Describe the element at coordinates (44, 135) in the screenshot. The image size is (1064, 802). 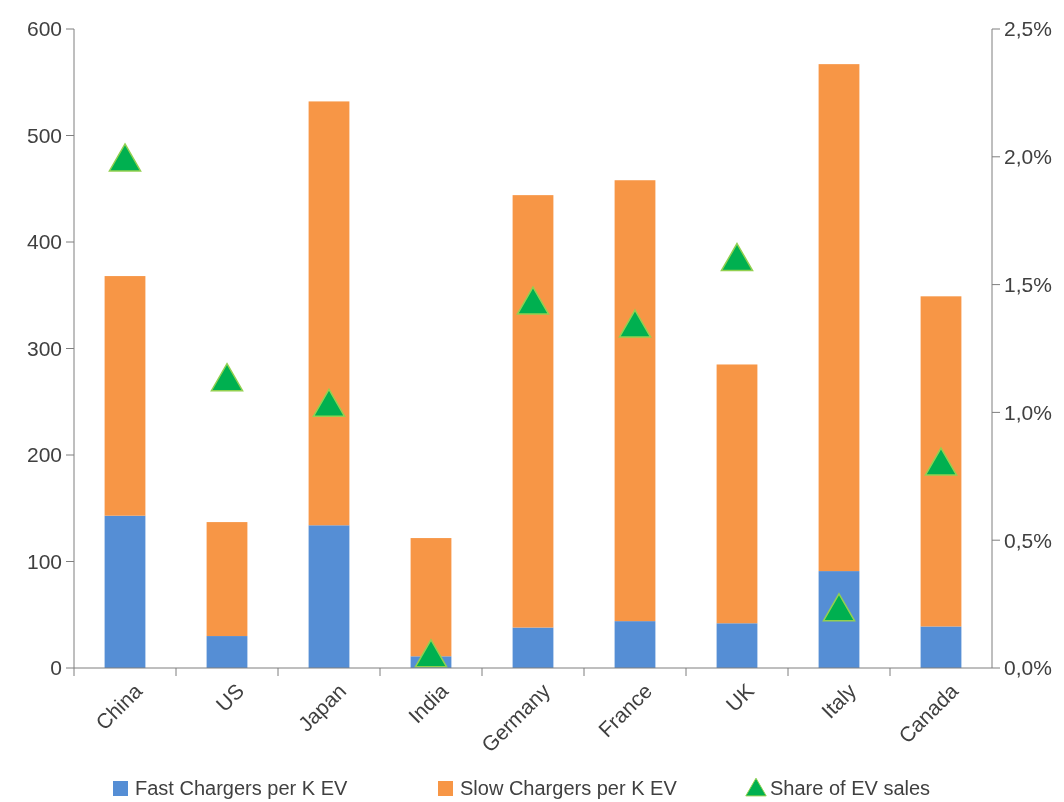
I see `y-tick-label: 500` at that location.